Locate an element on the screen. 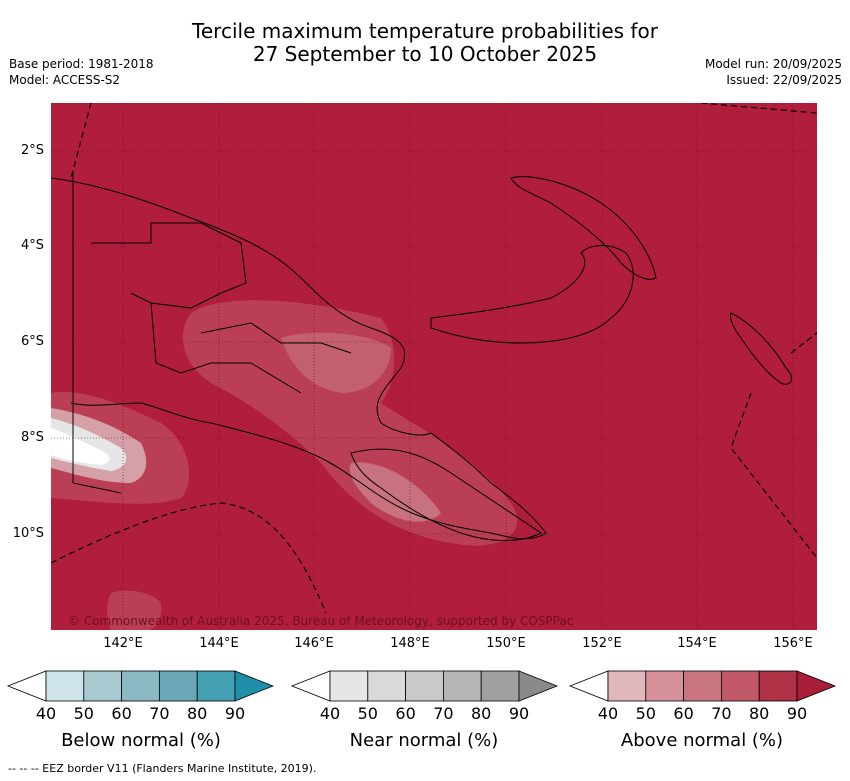 Image resolution: width=850 pixels, height=781 pixels. new-britain-coast is located at coordinates (532, 294).